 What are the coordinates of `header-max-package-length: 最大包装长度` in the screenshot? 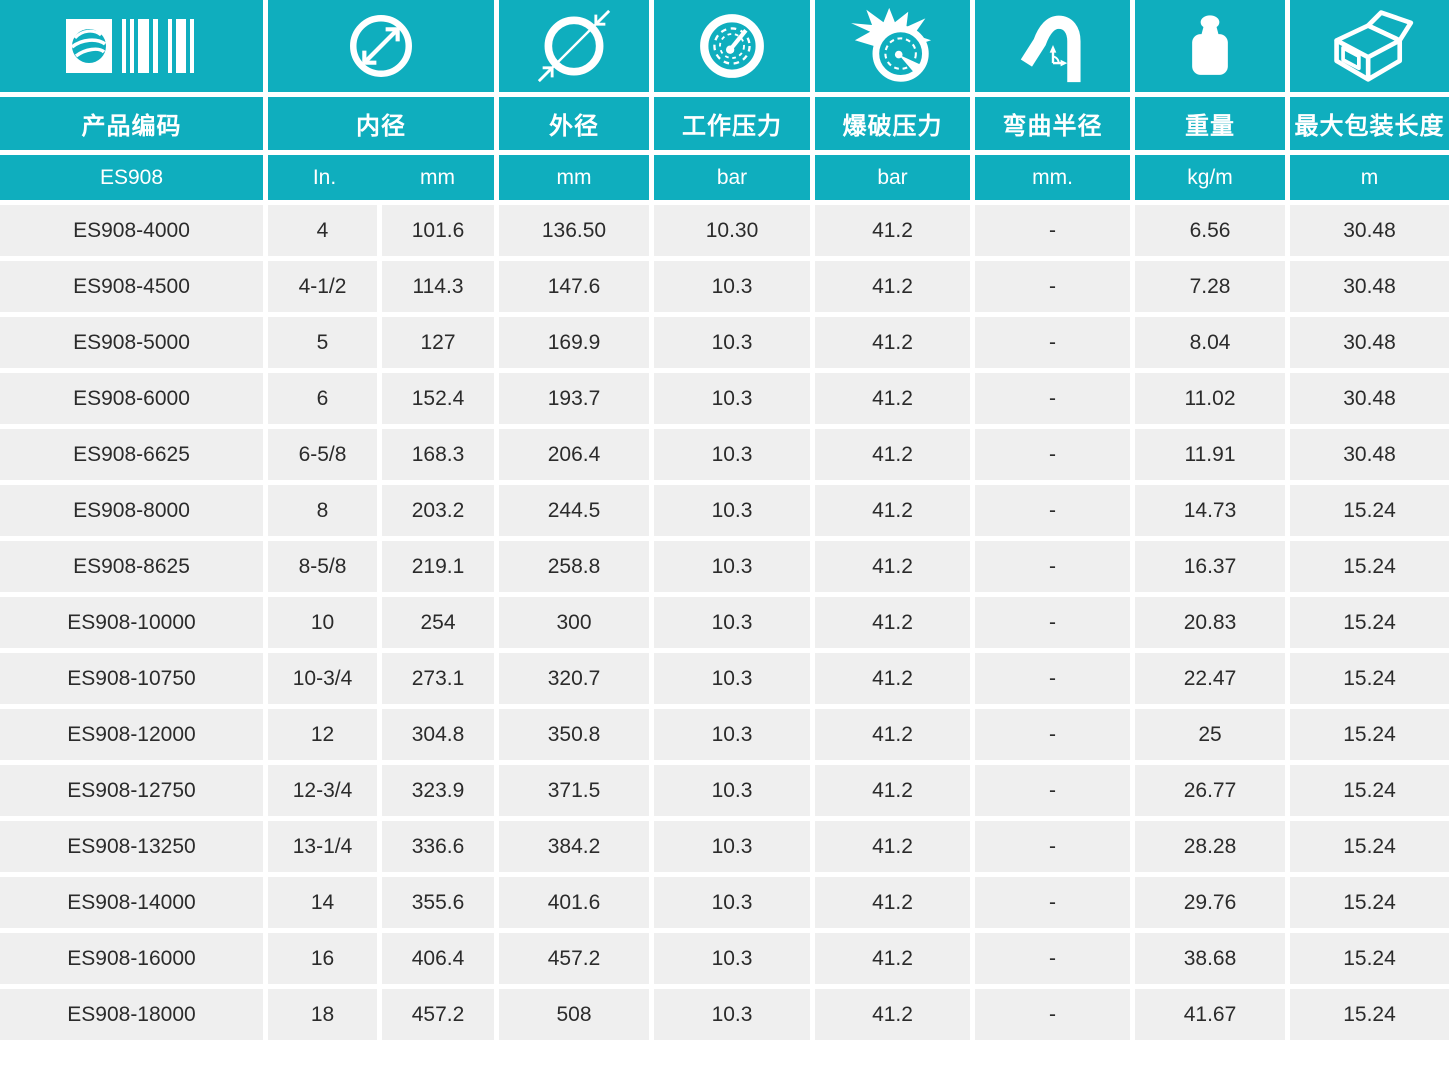 It's located at (1369, 123).